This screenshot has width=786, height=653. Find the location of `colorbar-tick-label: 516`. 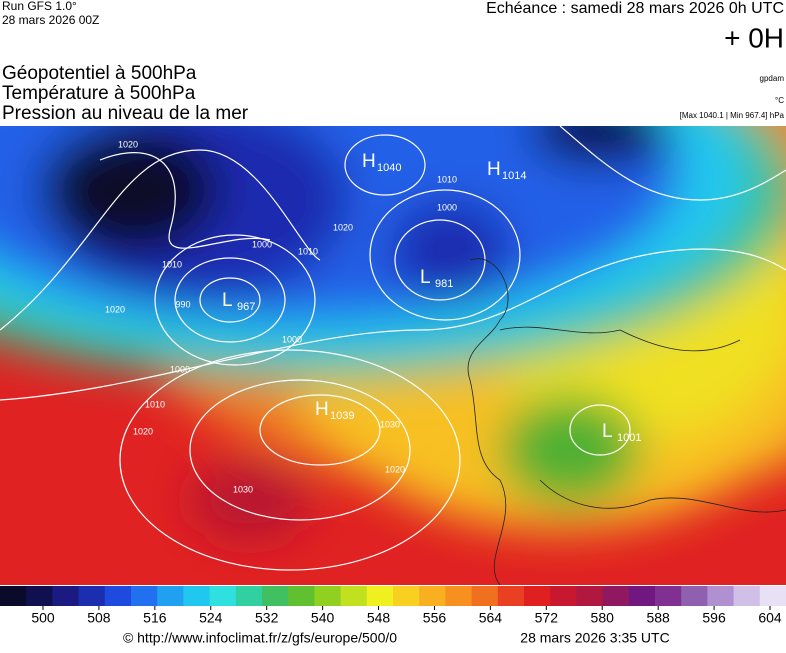

colorbar-tick-label: 516 is located at coordinates (155, 618).